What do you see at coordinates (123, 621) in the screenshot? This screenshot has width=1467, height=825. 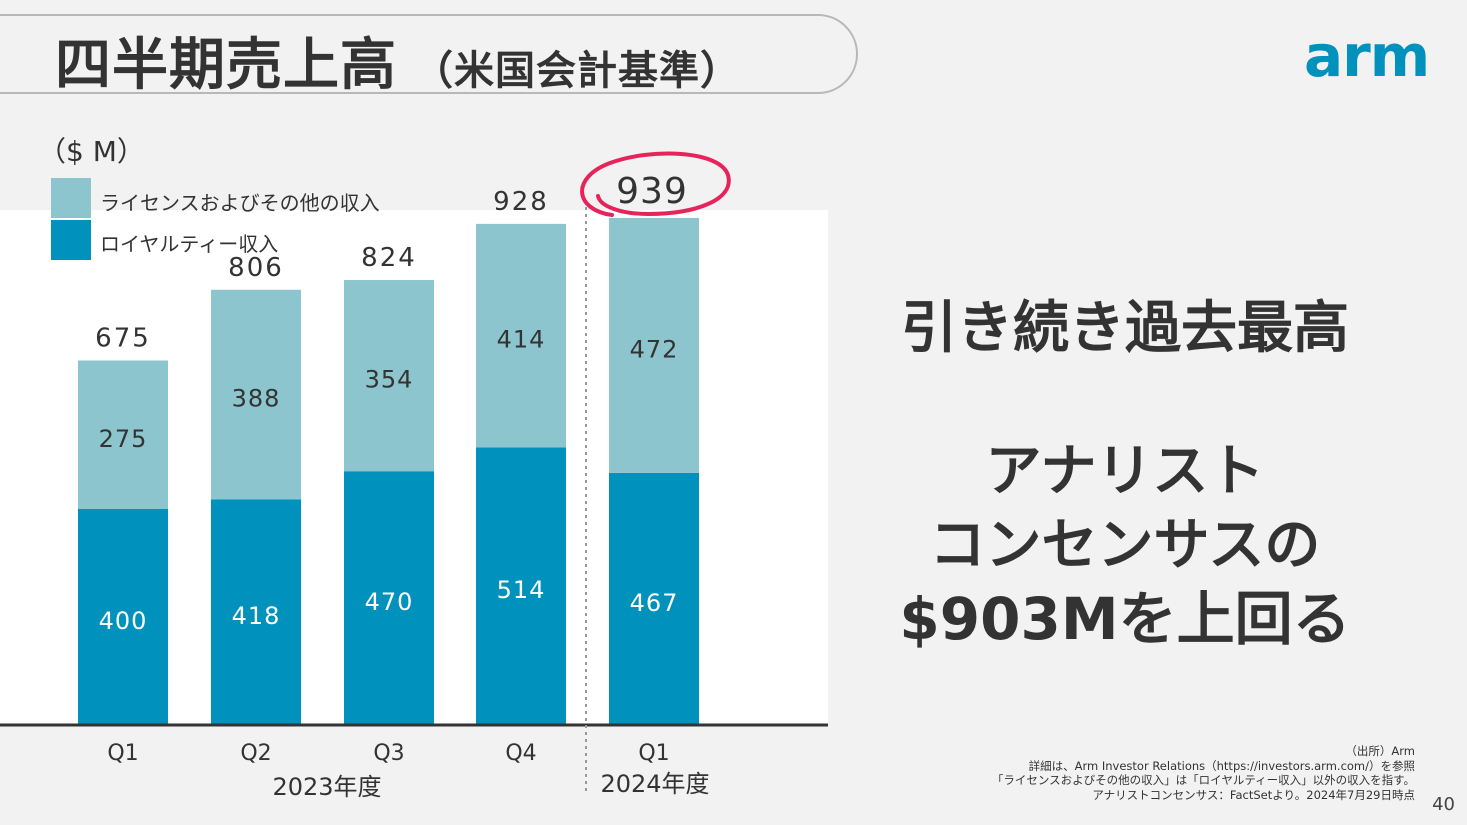 I see `data-label-royalty: 400` at bounding box center [123, 621].